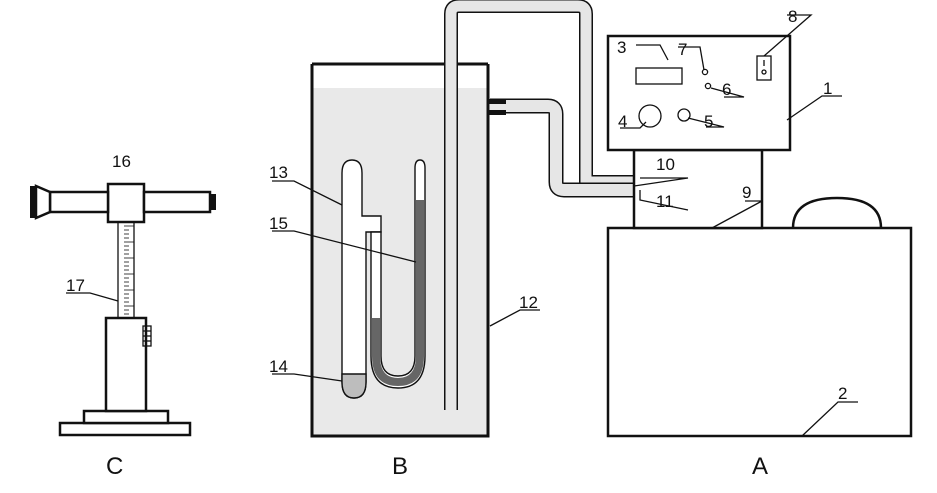  Describe the element at coordinates (121, 161) in the screenshot. I see `callout-16: 16` at that location.